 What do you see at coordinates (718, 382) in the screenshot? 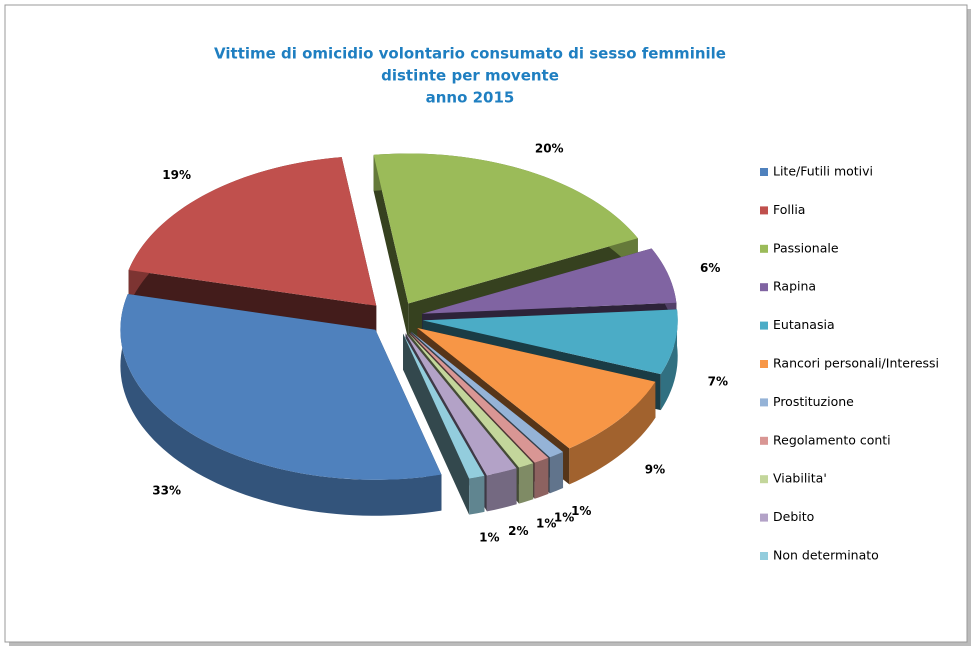
I see `data-label: 7%` at bounding box center [718, 382].